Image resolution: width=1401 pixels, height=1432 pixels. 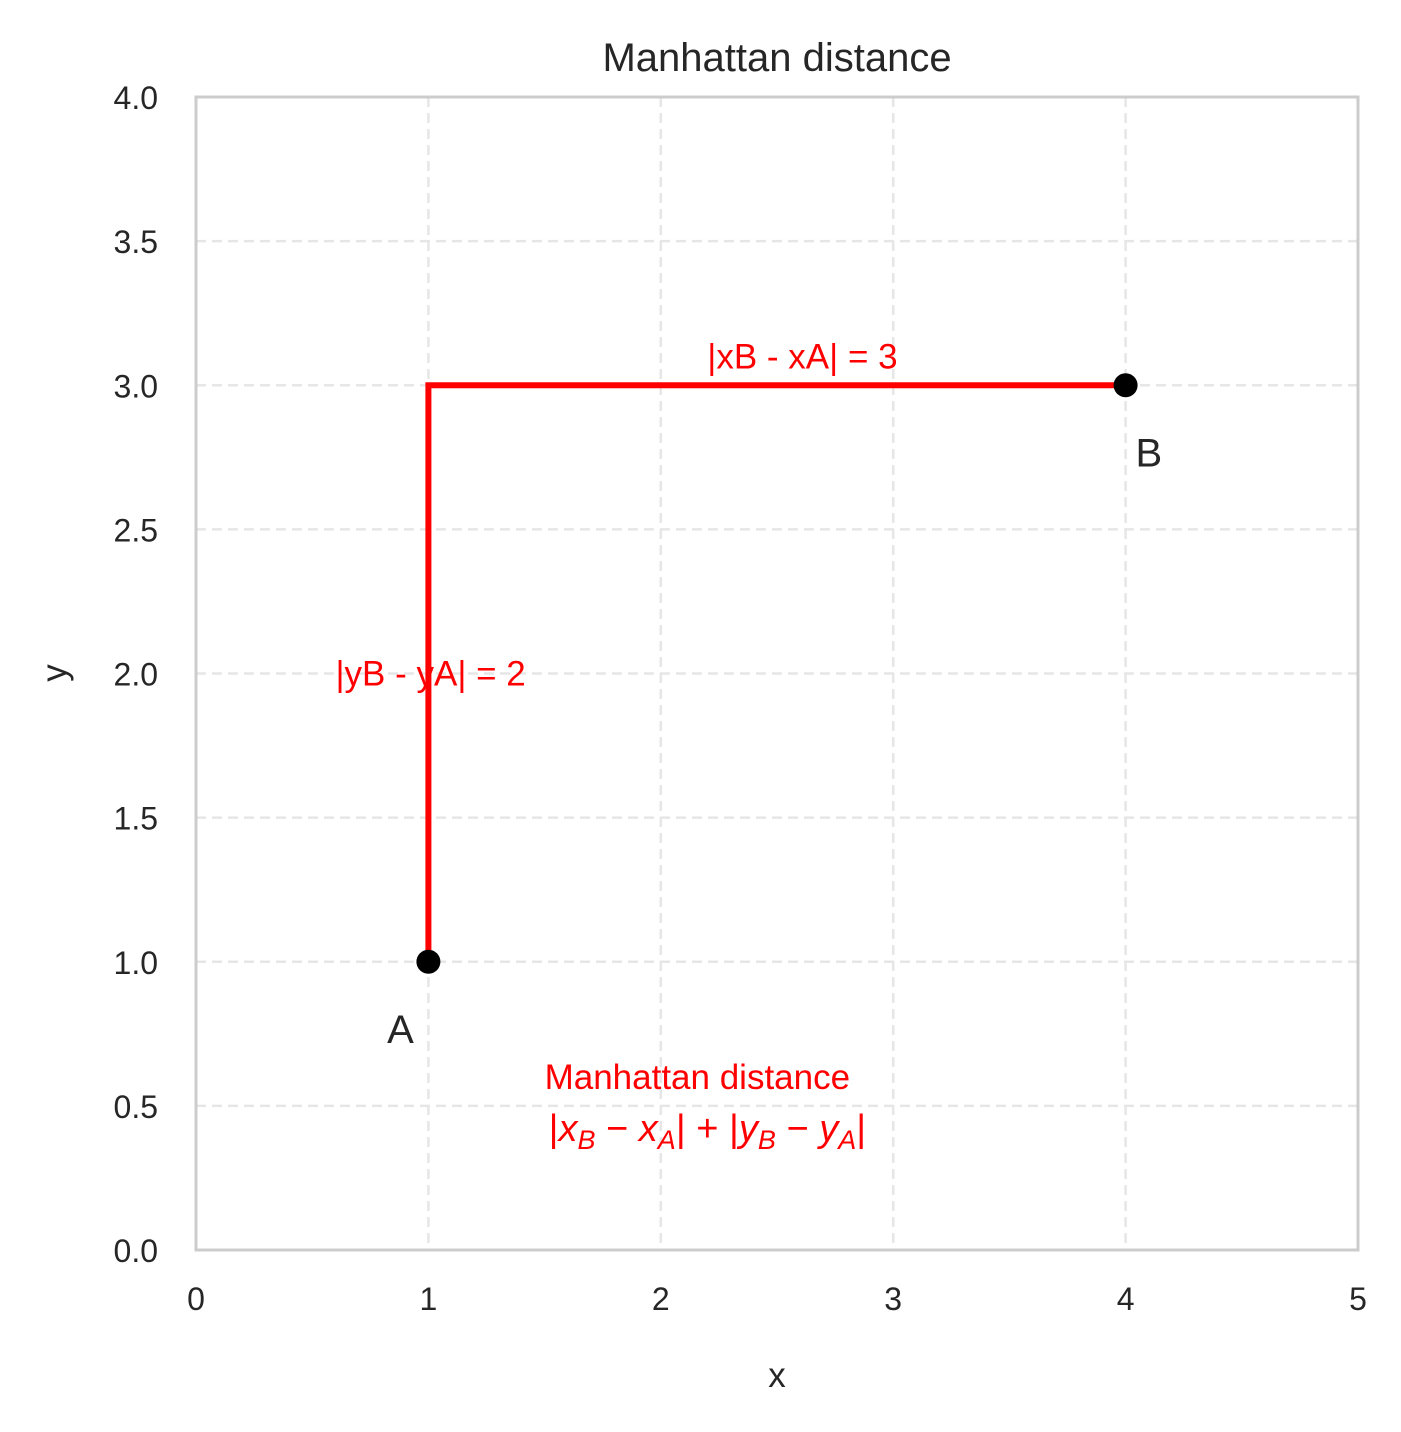 What do you see at coordinates (430, 674) in the screenshot?
I see `annotation: |yB - yA| = 2` at bounding box center [430, 674].